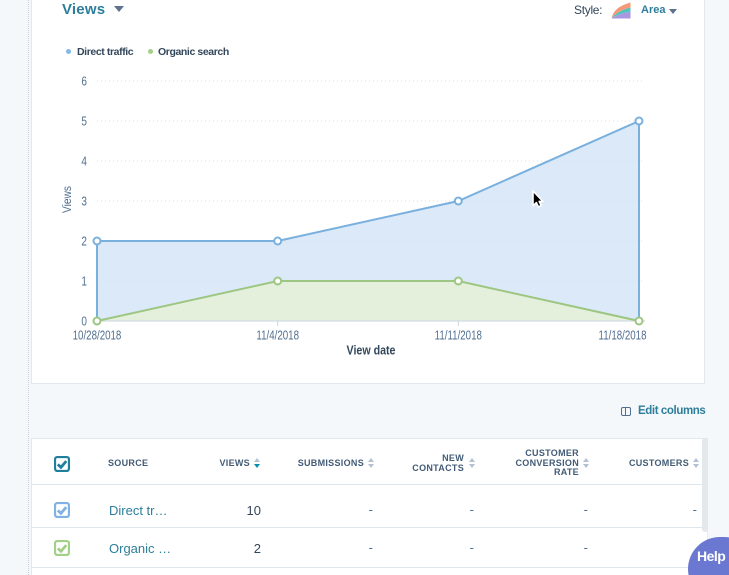  I want to click on svg-text: 5, so click(84, 122).